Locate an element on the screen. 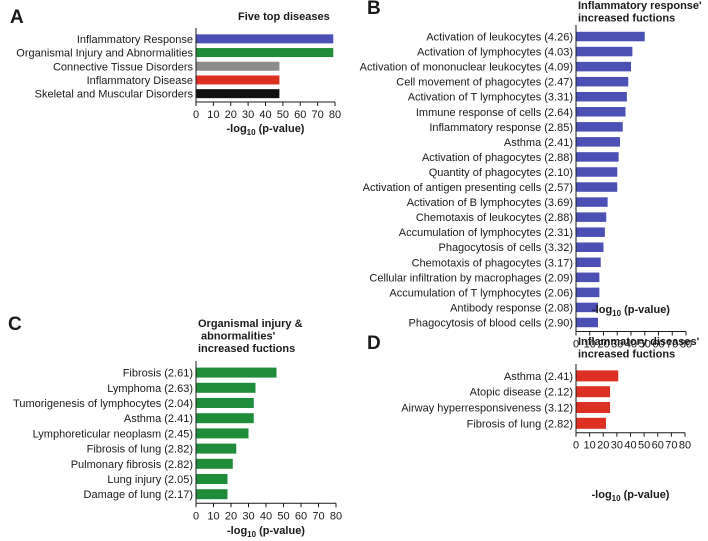 The image size is (708, 541). category-label: Activation of phagocytes (2.88) is located at coordinates (497, 158).